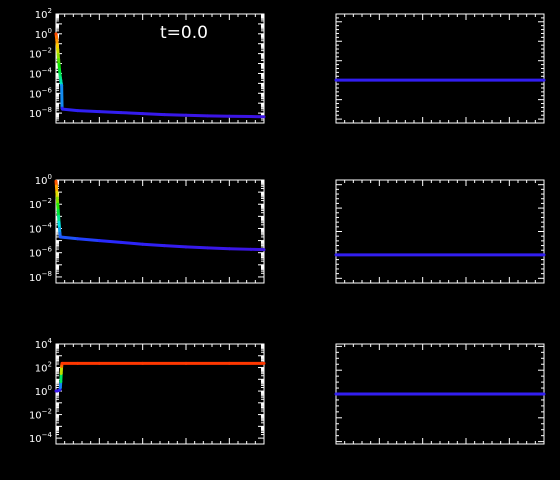  Describe the element at coordinates (50, 341) in the screenshot. I see `y-tick-exponent: 4` at that location.